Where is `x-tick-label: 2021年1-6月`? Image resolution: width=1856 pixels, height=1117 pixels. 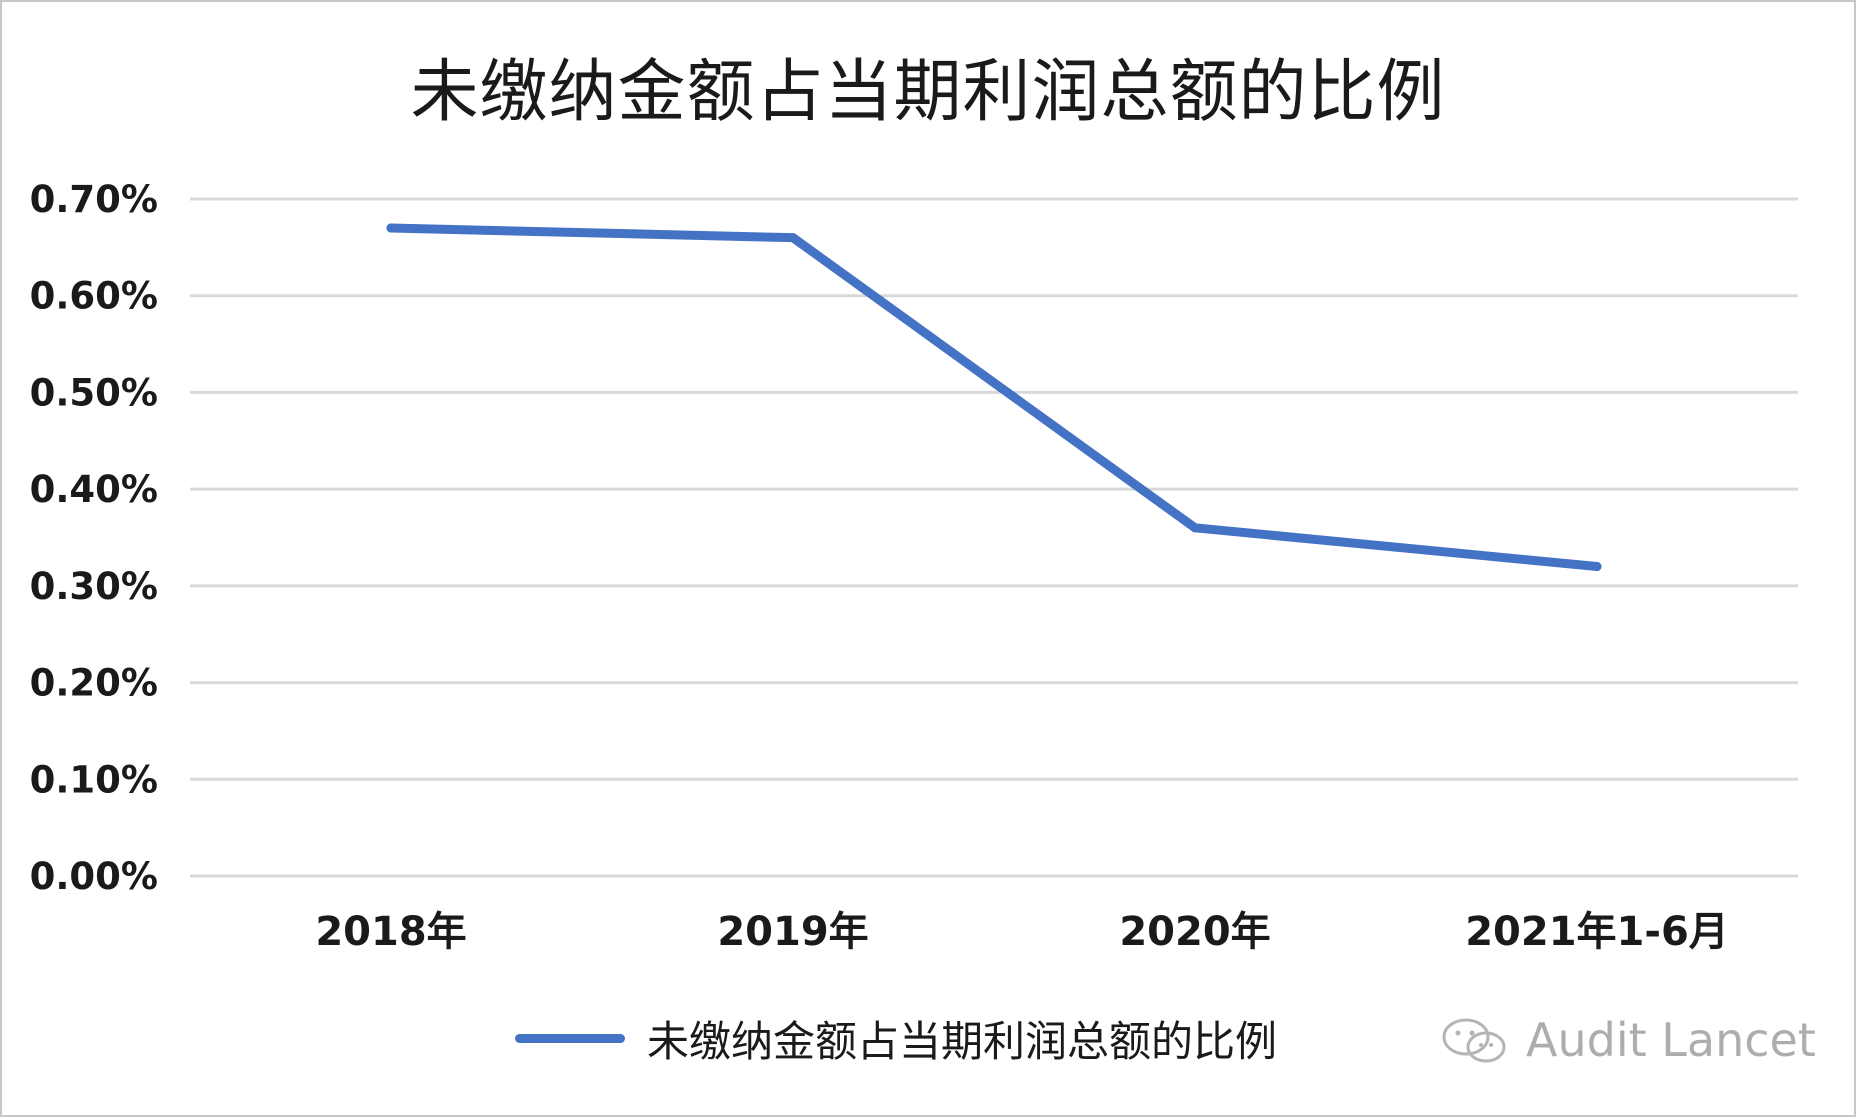 x-tick-label: 2021年1-6月 is located at coordinates (1597, 932).